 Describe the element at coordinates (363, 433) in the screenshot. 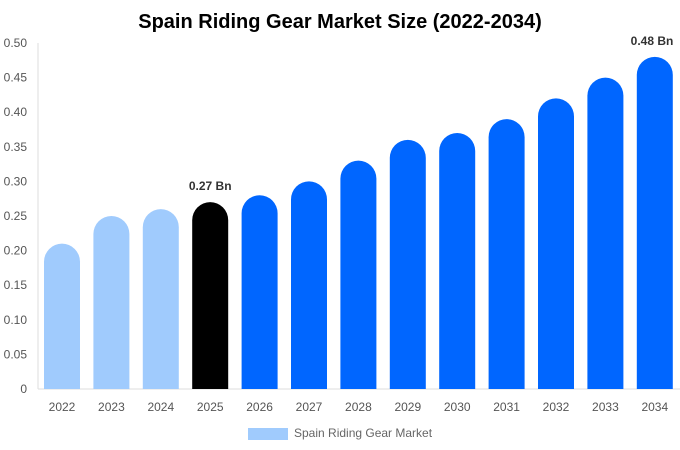

I see `legend-label: Spain Riding Gear Market` at that location.